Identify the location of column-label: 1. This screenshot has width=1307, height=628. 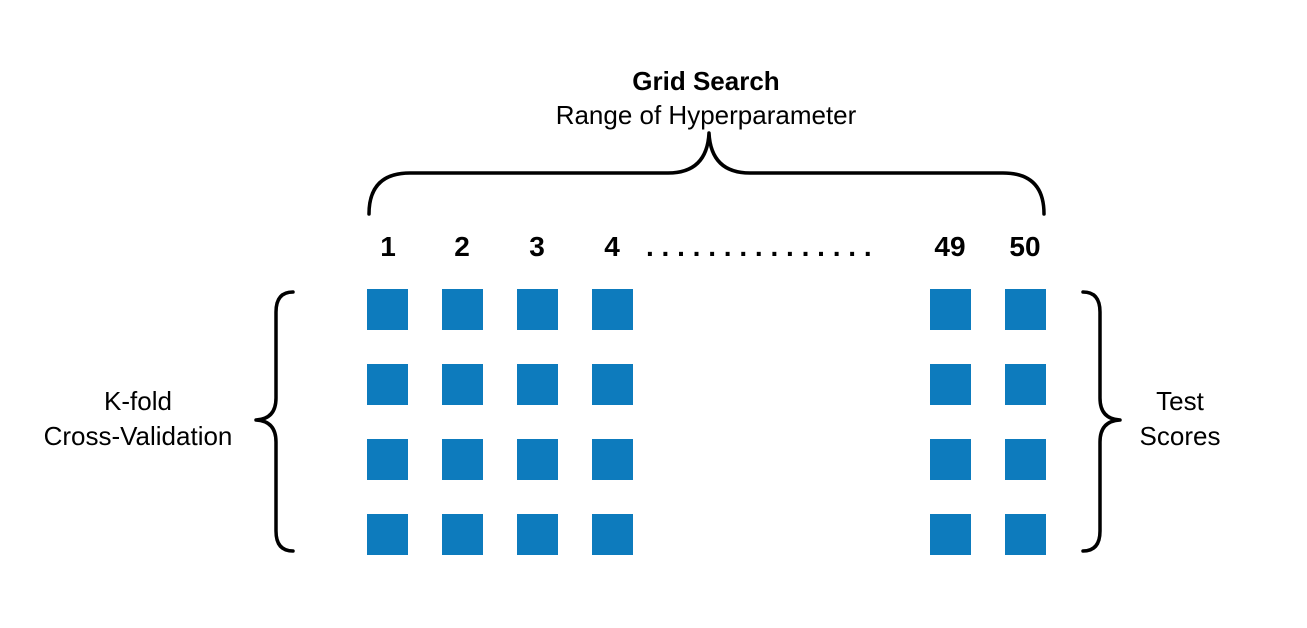
(388, 246).